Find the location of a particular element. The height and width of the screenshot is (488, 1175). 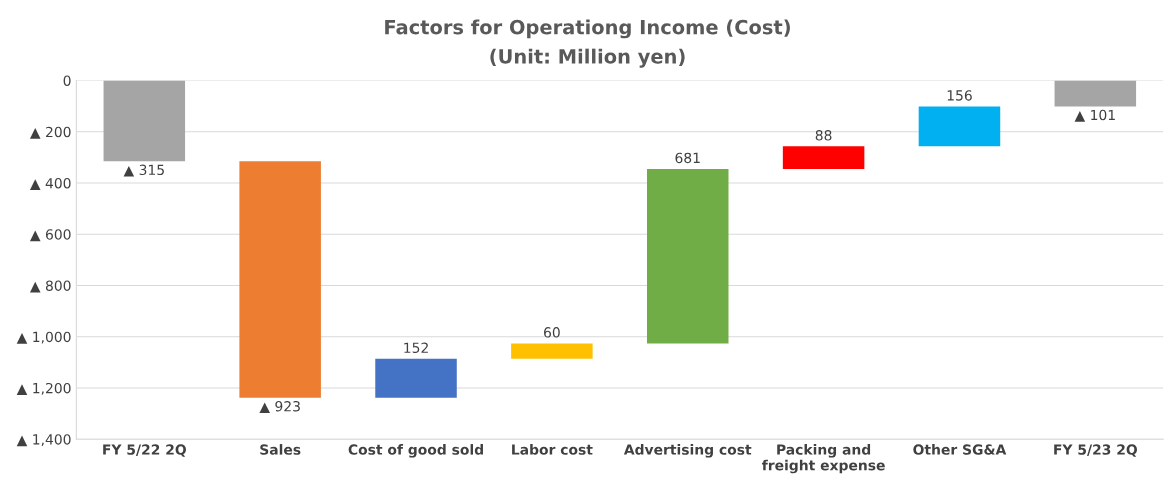

data-label: 681 is located at coordinates (687, 158).